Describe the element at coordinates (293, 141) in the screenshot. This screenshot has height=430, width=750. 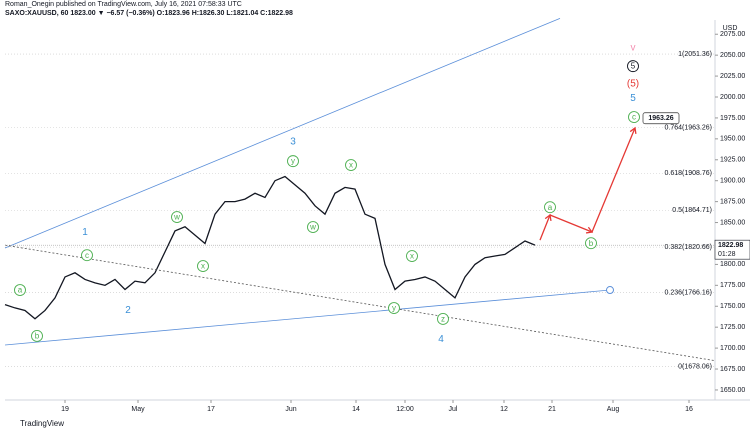
I see `wave-label: 3` at that location.